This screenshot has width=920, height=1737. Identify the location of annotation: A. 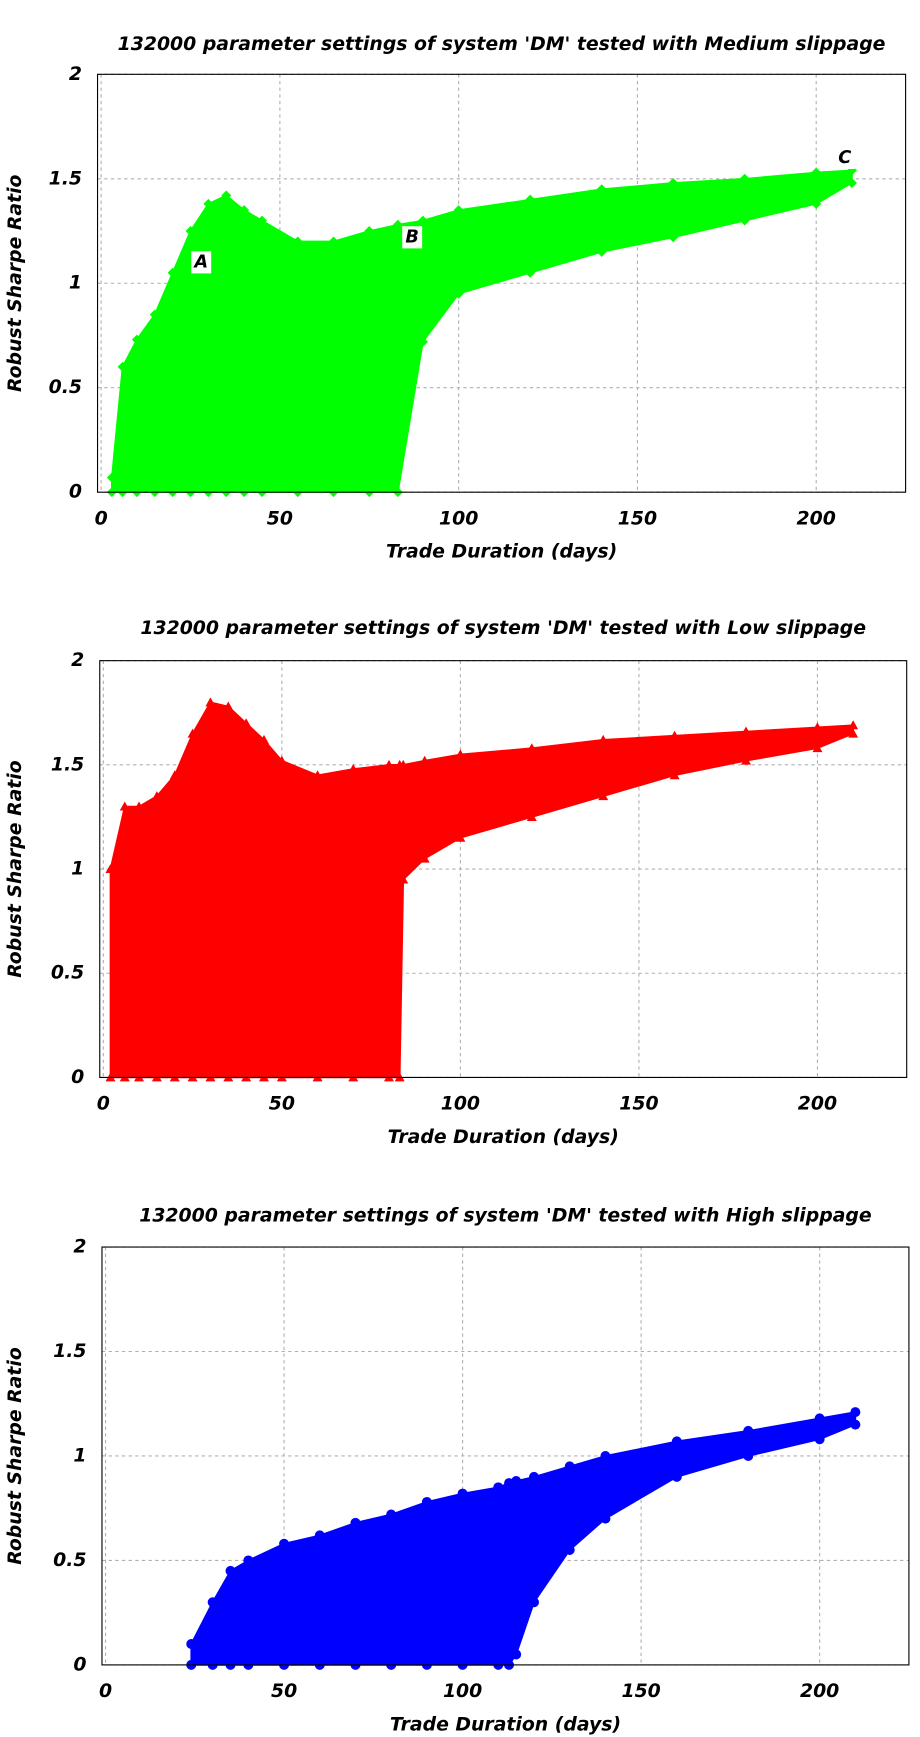
(200, 262).